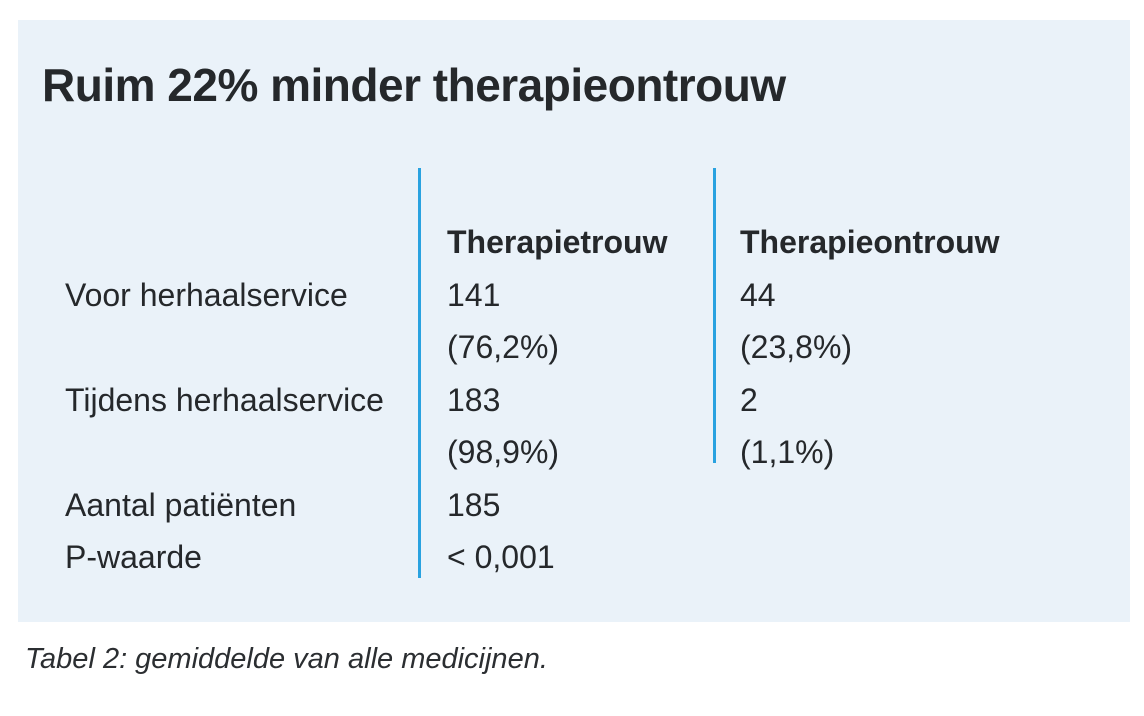  I want to click on cell-value: (76,2%), so click(503, 347).